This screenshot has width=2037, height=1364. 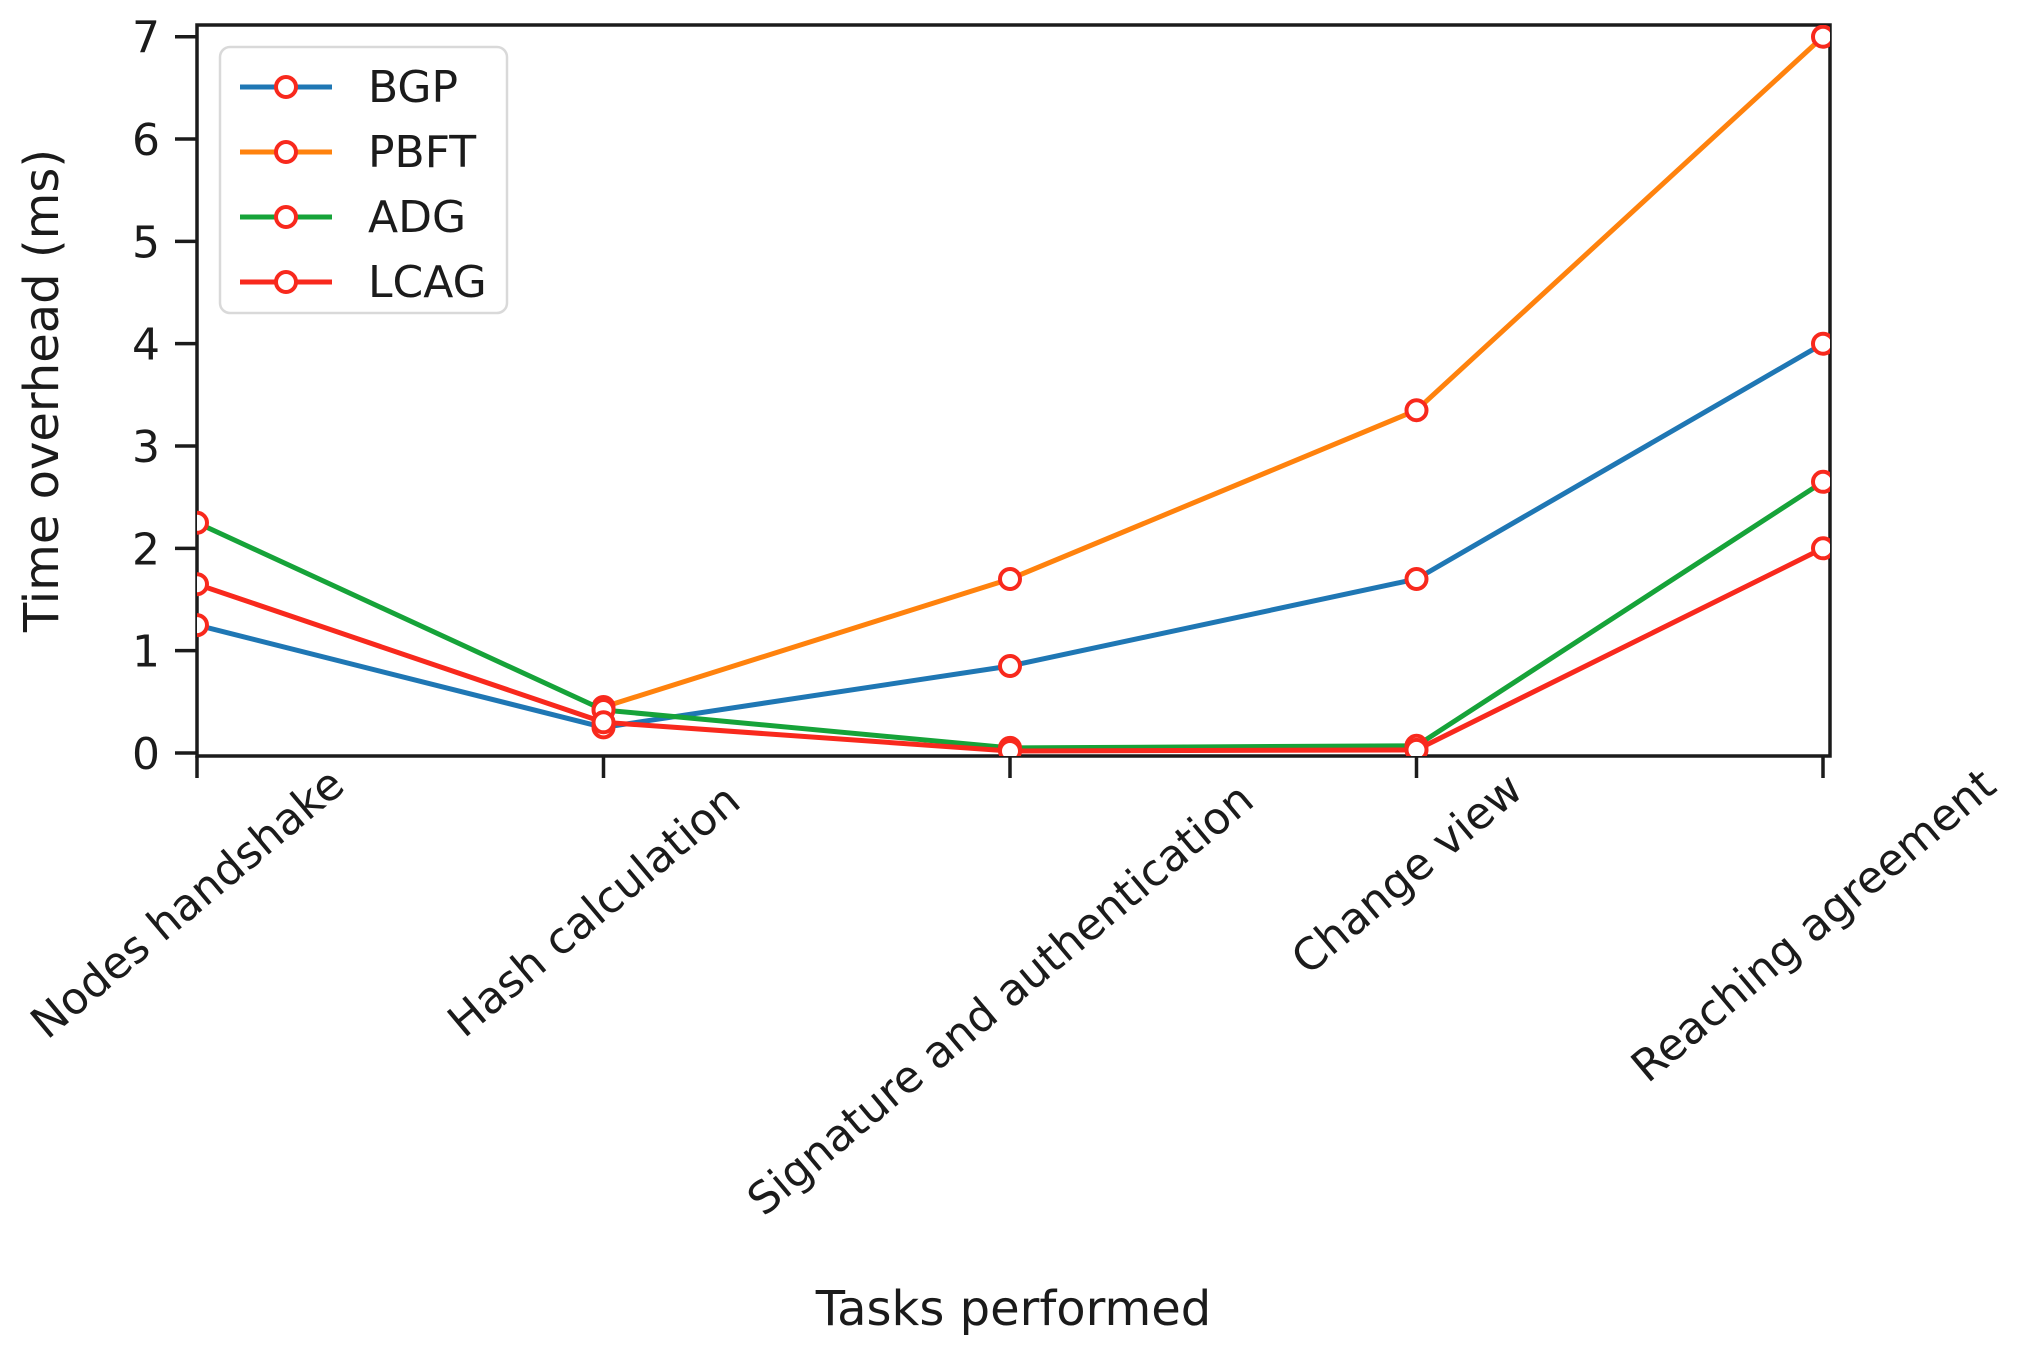 I want to click on x-tick-label: Change view, so click(x=1407, y=873).